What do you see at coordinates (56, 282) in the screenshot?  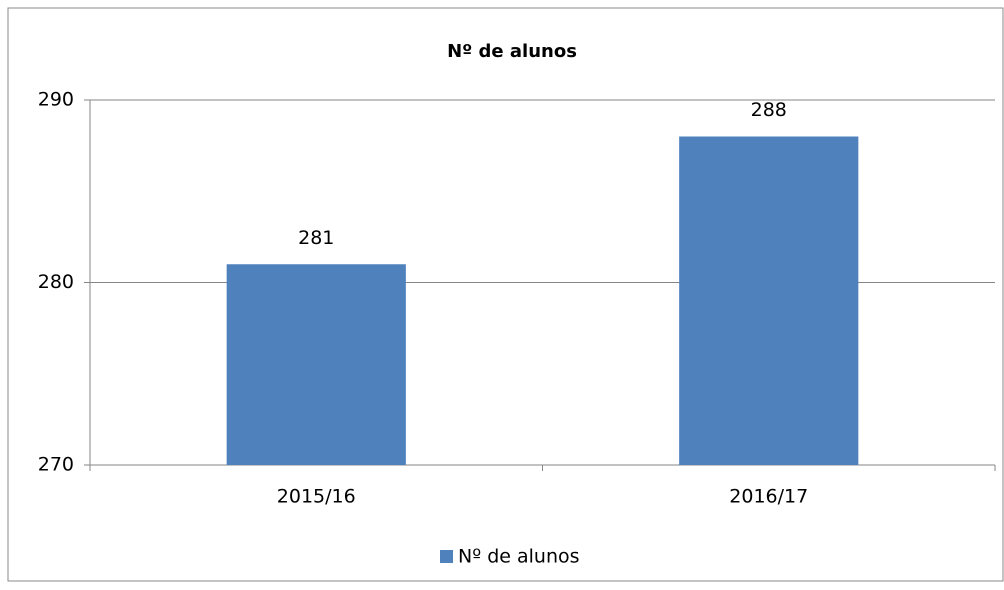 I see `y-tick-label: 280` at bounding box center [56, 282].